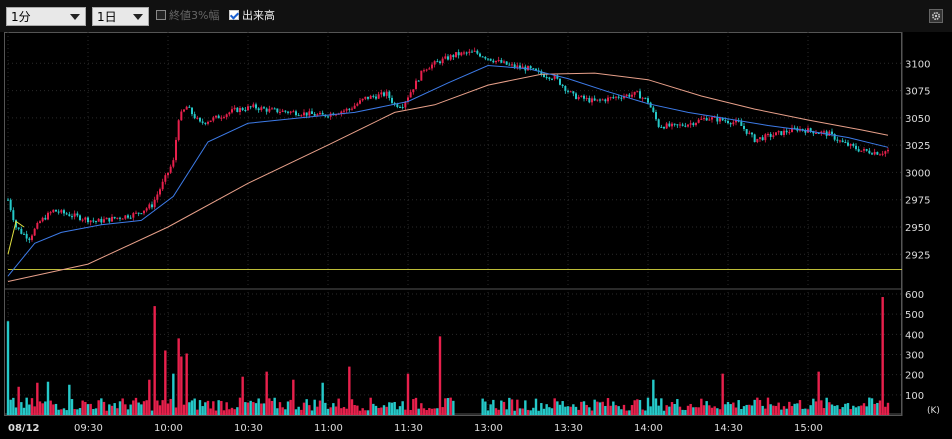  Describe the element at coordinates (107, 17) in the screenshot. I see `range-select-value: 1日` at that location.